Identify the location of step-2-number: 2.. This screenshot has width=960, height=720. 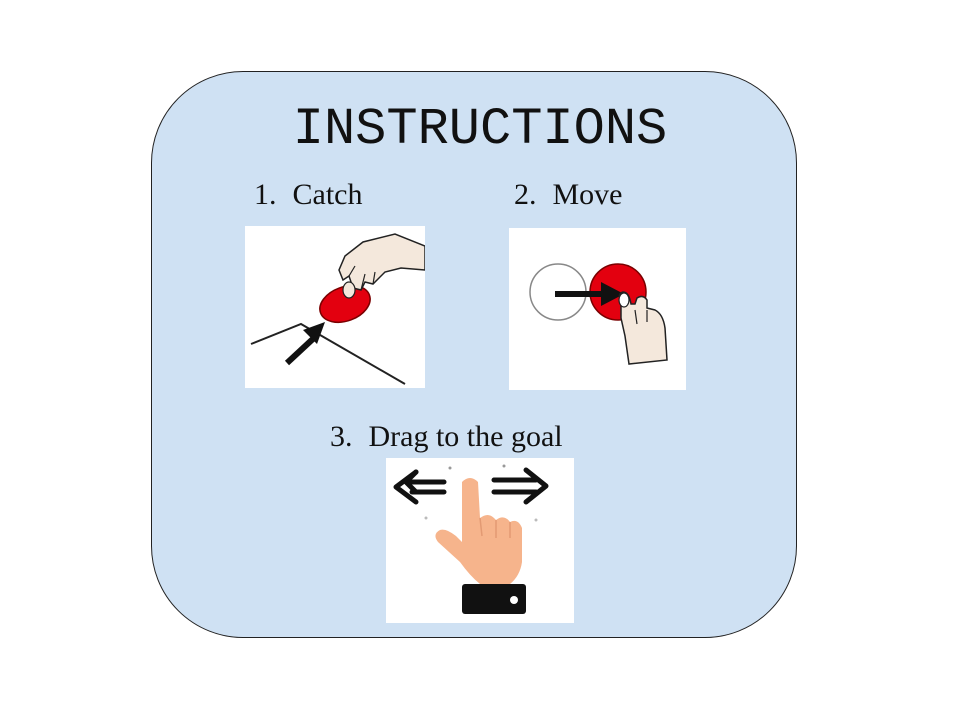
(525, 194).